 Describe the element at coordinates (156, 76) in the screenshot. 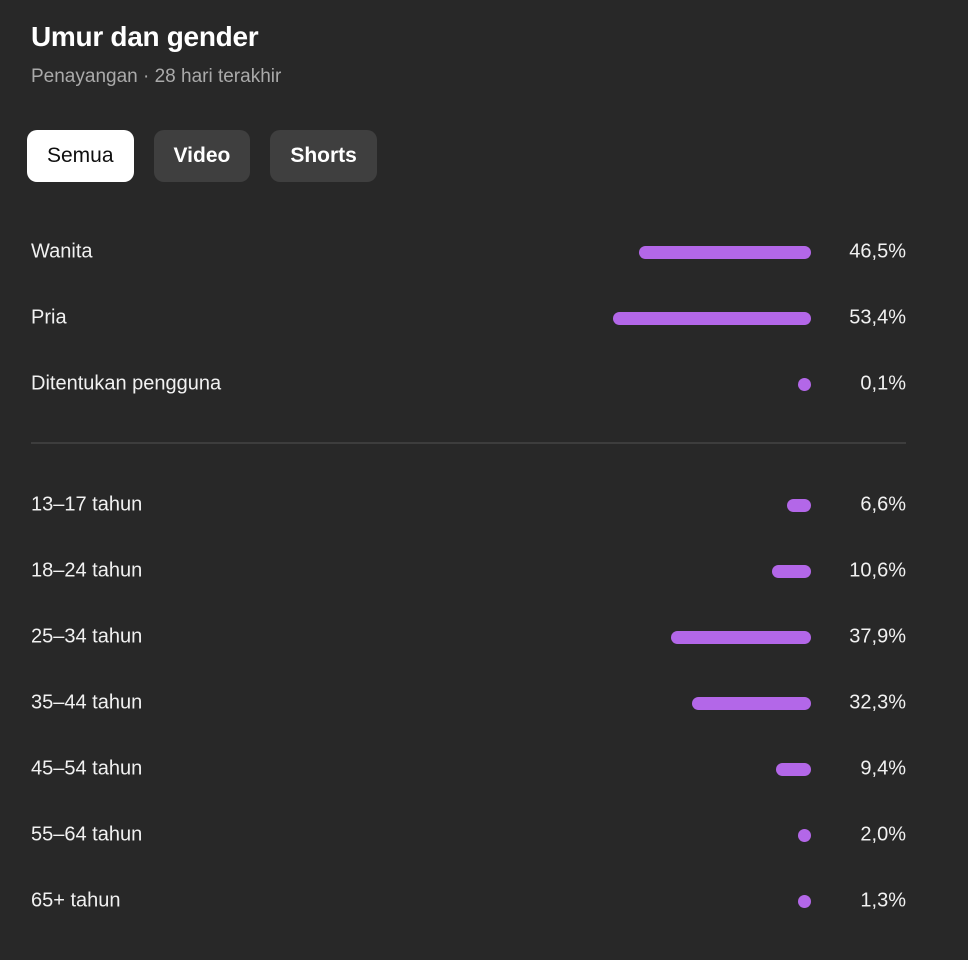

I see `card-subtitle: Penayangan · 28 hari terakhir` at that location.